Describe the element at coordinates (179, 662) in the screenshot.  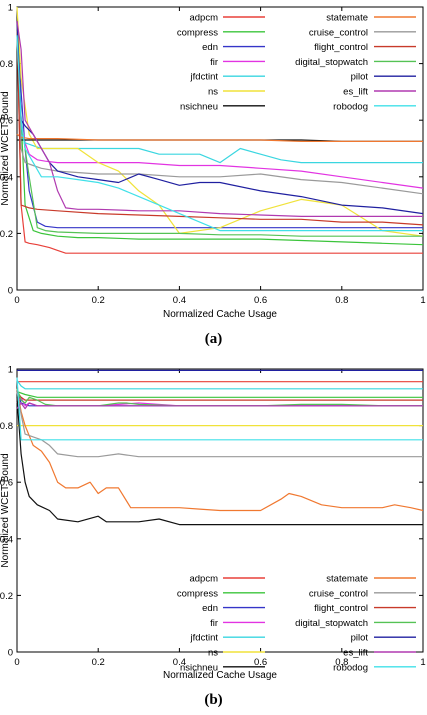
I see `x-tick-label-b: 0.4` at that location.